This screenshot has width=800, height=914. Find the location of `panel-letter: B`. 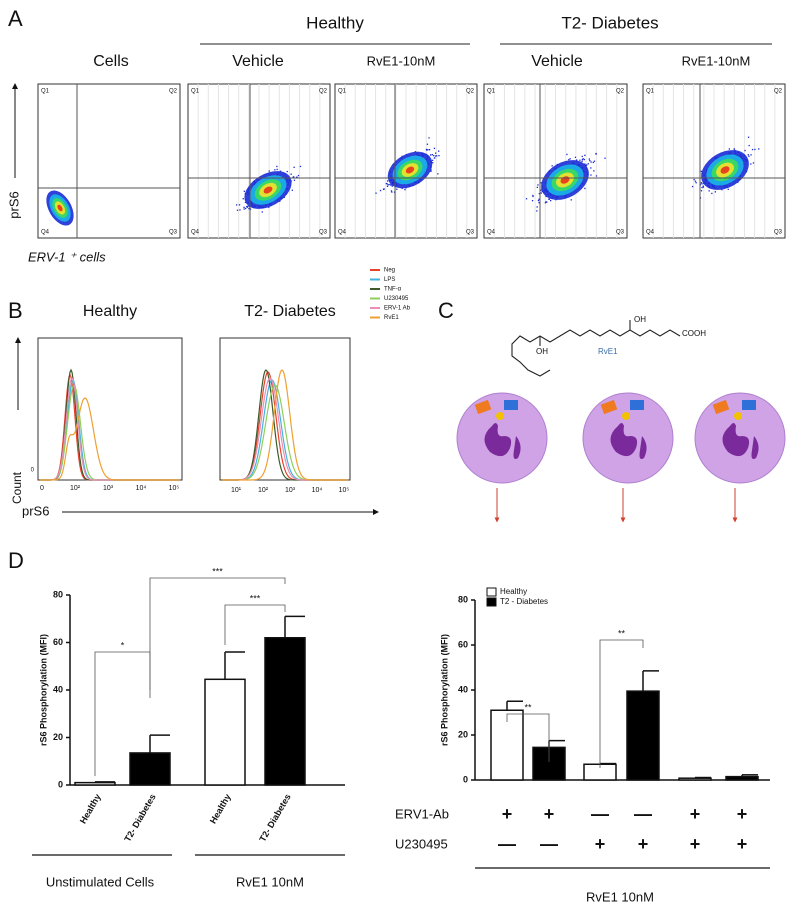

panel-letter: B is located at coordinates (15, 310).